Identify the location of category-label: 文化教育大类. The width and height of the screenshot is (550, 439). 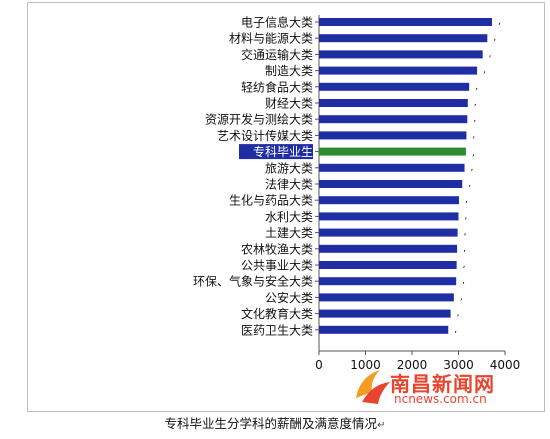
(277, 313).